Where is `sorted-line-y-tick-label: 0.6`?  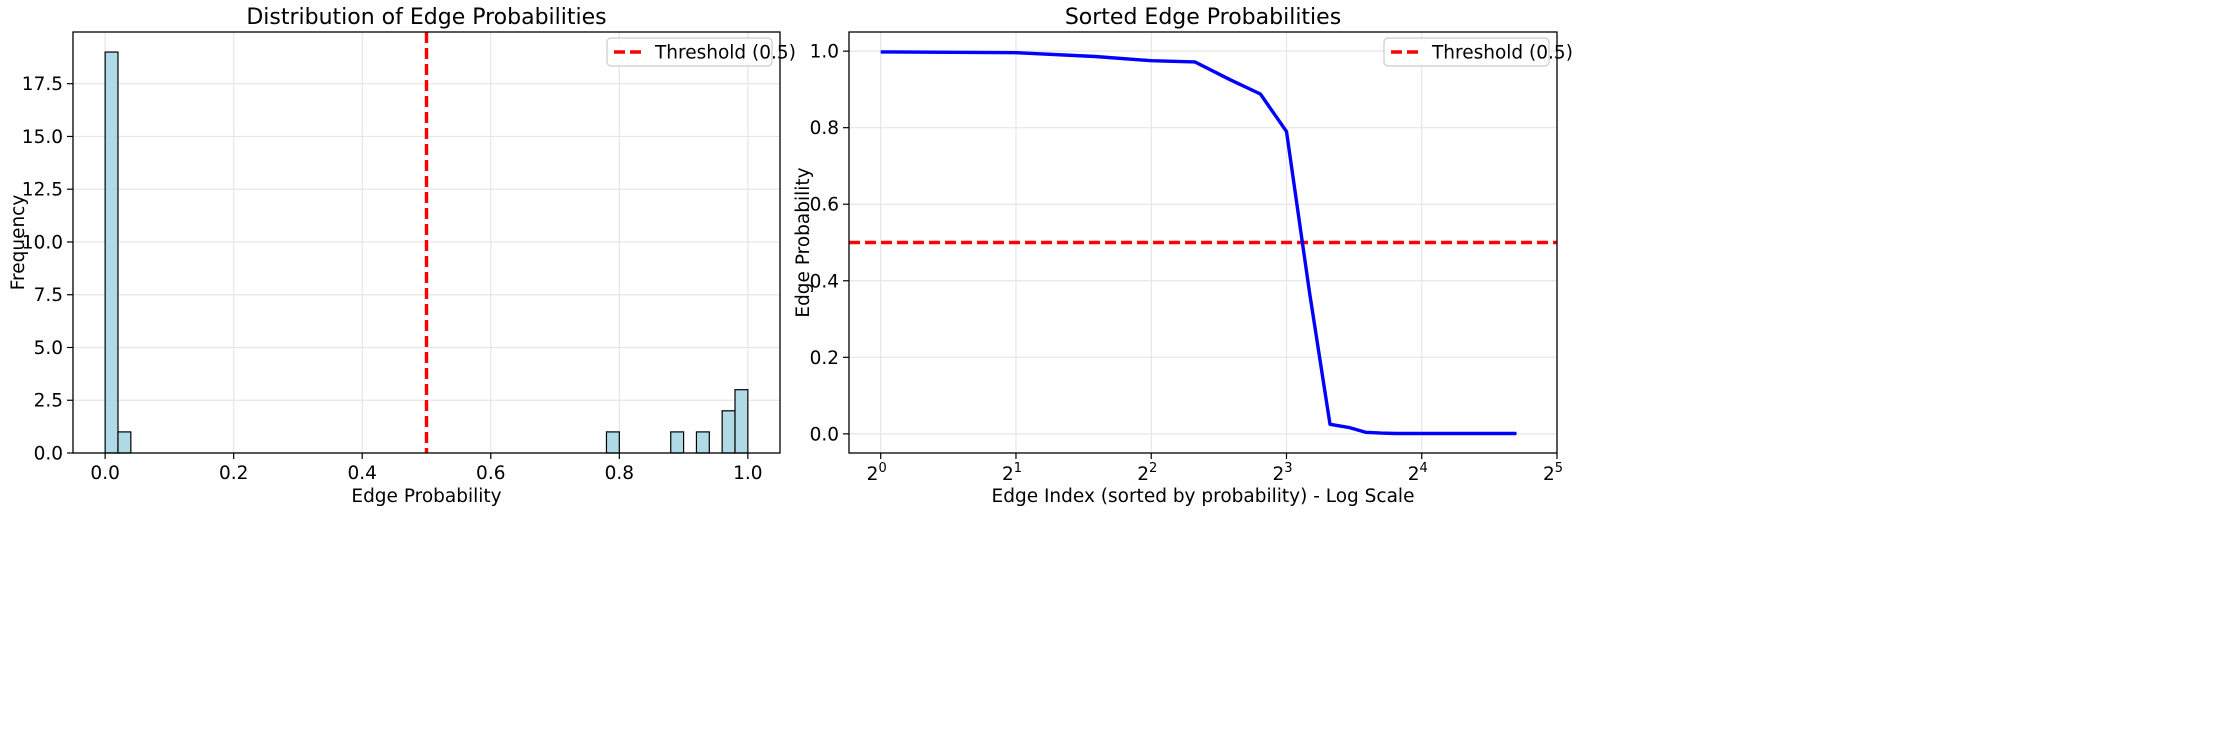
sorted-line-y-tick-label: 0.6 is located at coordinates (824, 205).